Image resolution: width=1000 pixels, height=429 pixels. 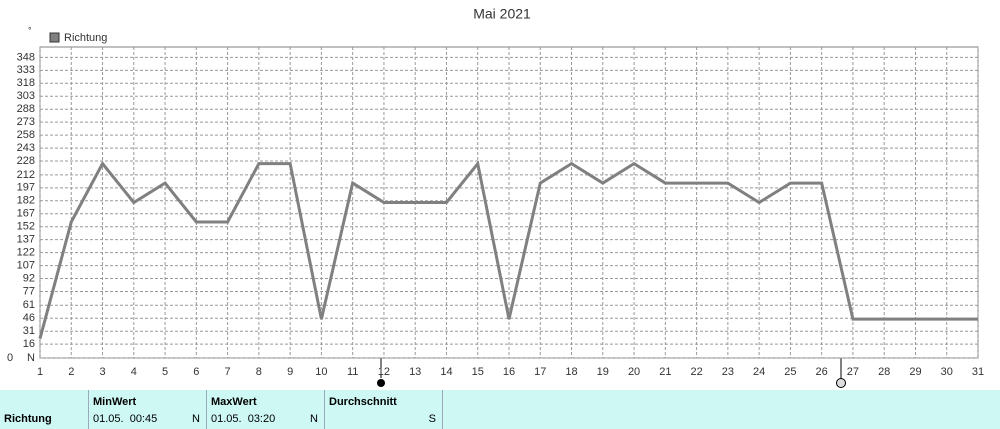 I want to click on y-tick-label: 258, so click(x=26, y=135).